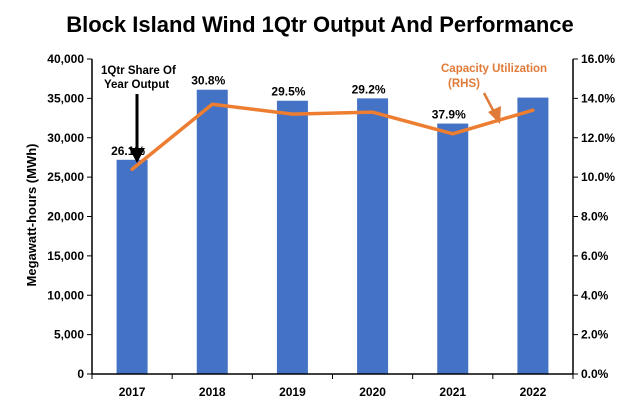  Describe the element at coordinates (208, 81) in the screenshot. I see `data-label-2018: 30.8%` at that location.